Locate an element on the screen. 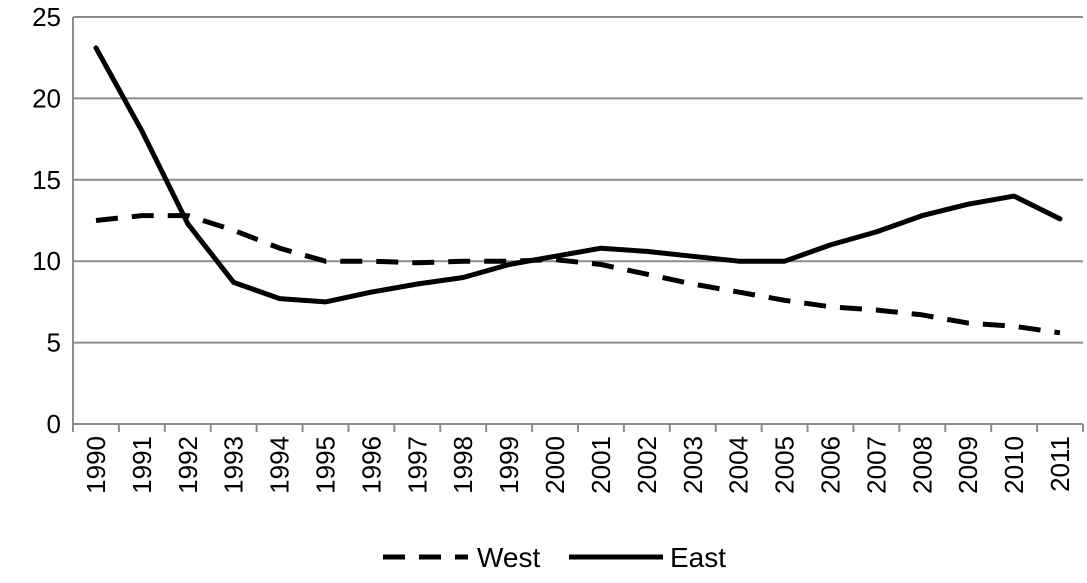 This screenshot has width=1087, height=583. x-tick-label: 2000 is located at coordinates (555, 465).